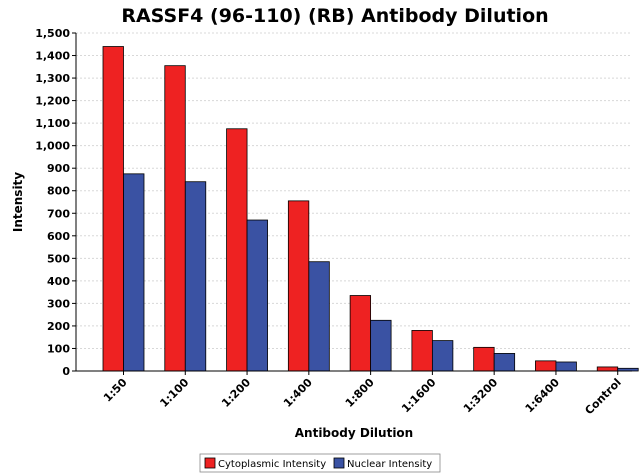 This screenshot has width=640, height=475. I want to click on x-tick-label: 1:400, so click(298, 393).